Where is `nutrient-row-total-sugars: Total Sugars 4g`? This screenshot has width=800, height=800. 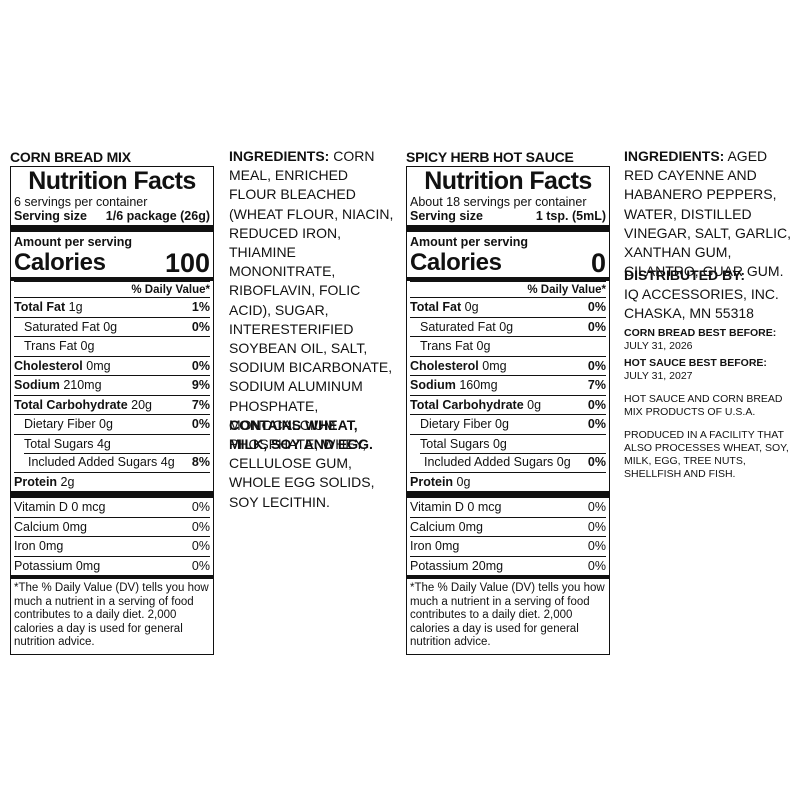
nutrient-row-total-sugars: Total Sugars 4g is located at coordinates (112, 443).